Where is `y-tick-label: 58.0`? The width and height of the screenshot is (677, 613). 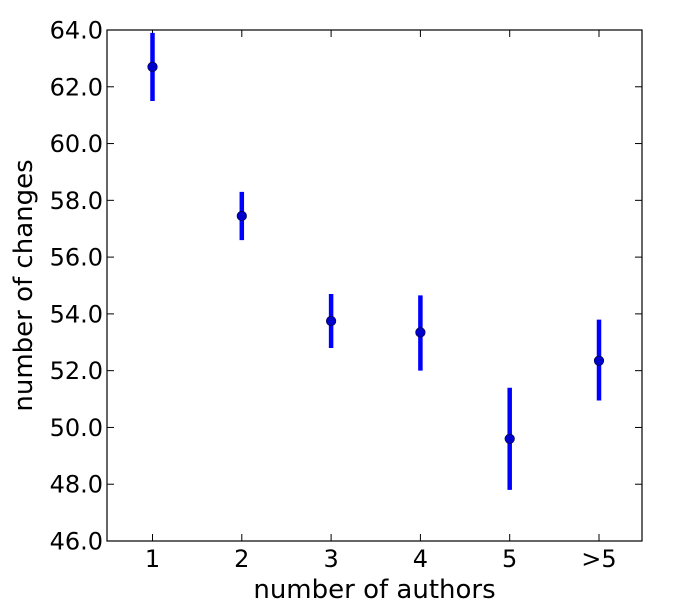
y-tick-label: 58.0 is located at coordinates (76, 201).